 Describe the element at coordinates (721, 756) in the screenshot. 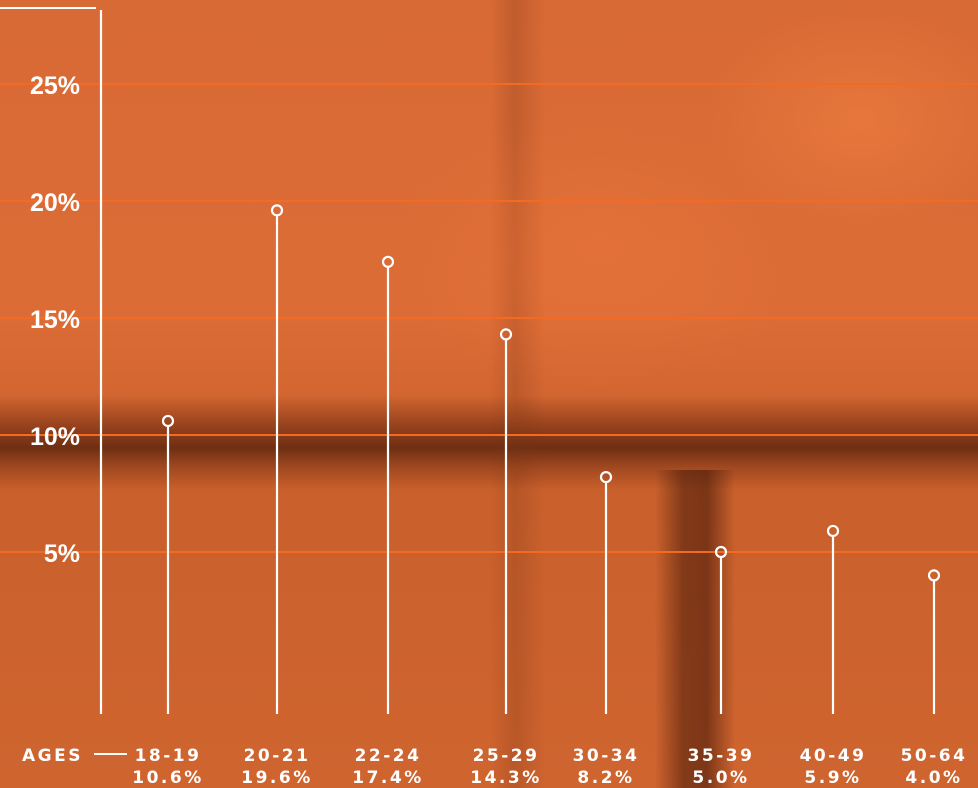

I see `x-category-label: 35-39` at that location.